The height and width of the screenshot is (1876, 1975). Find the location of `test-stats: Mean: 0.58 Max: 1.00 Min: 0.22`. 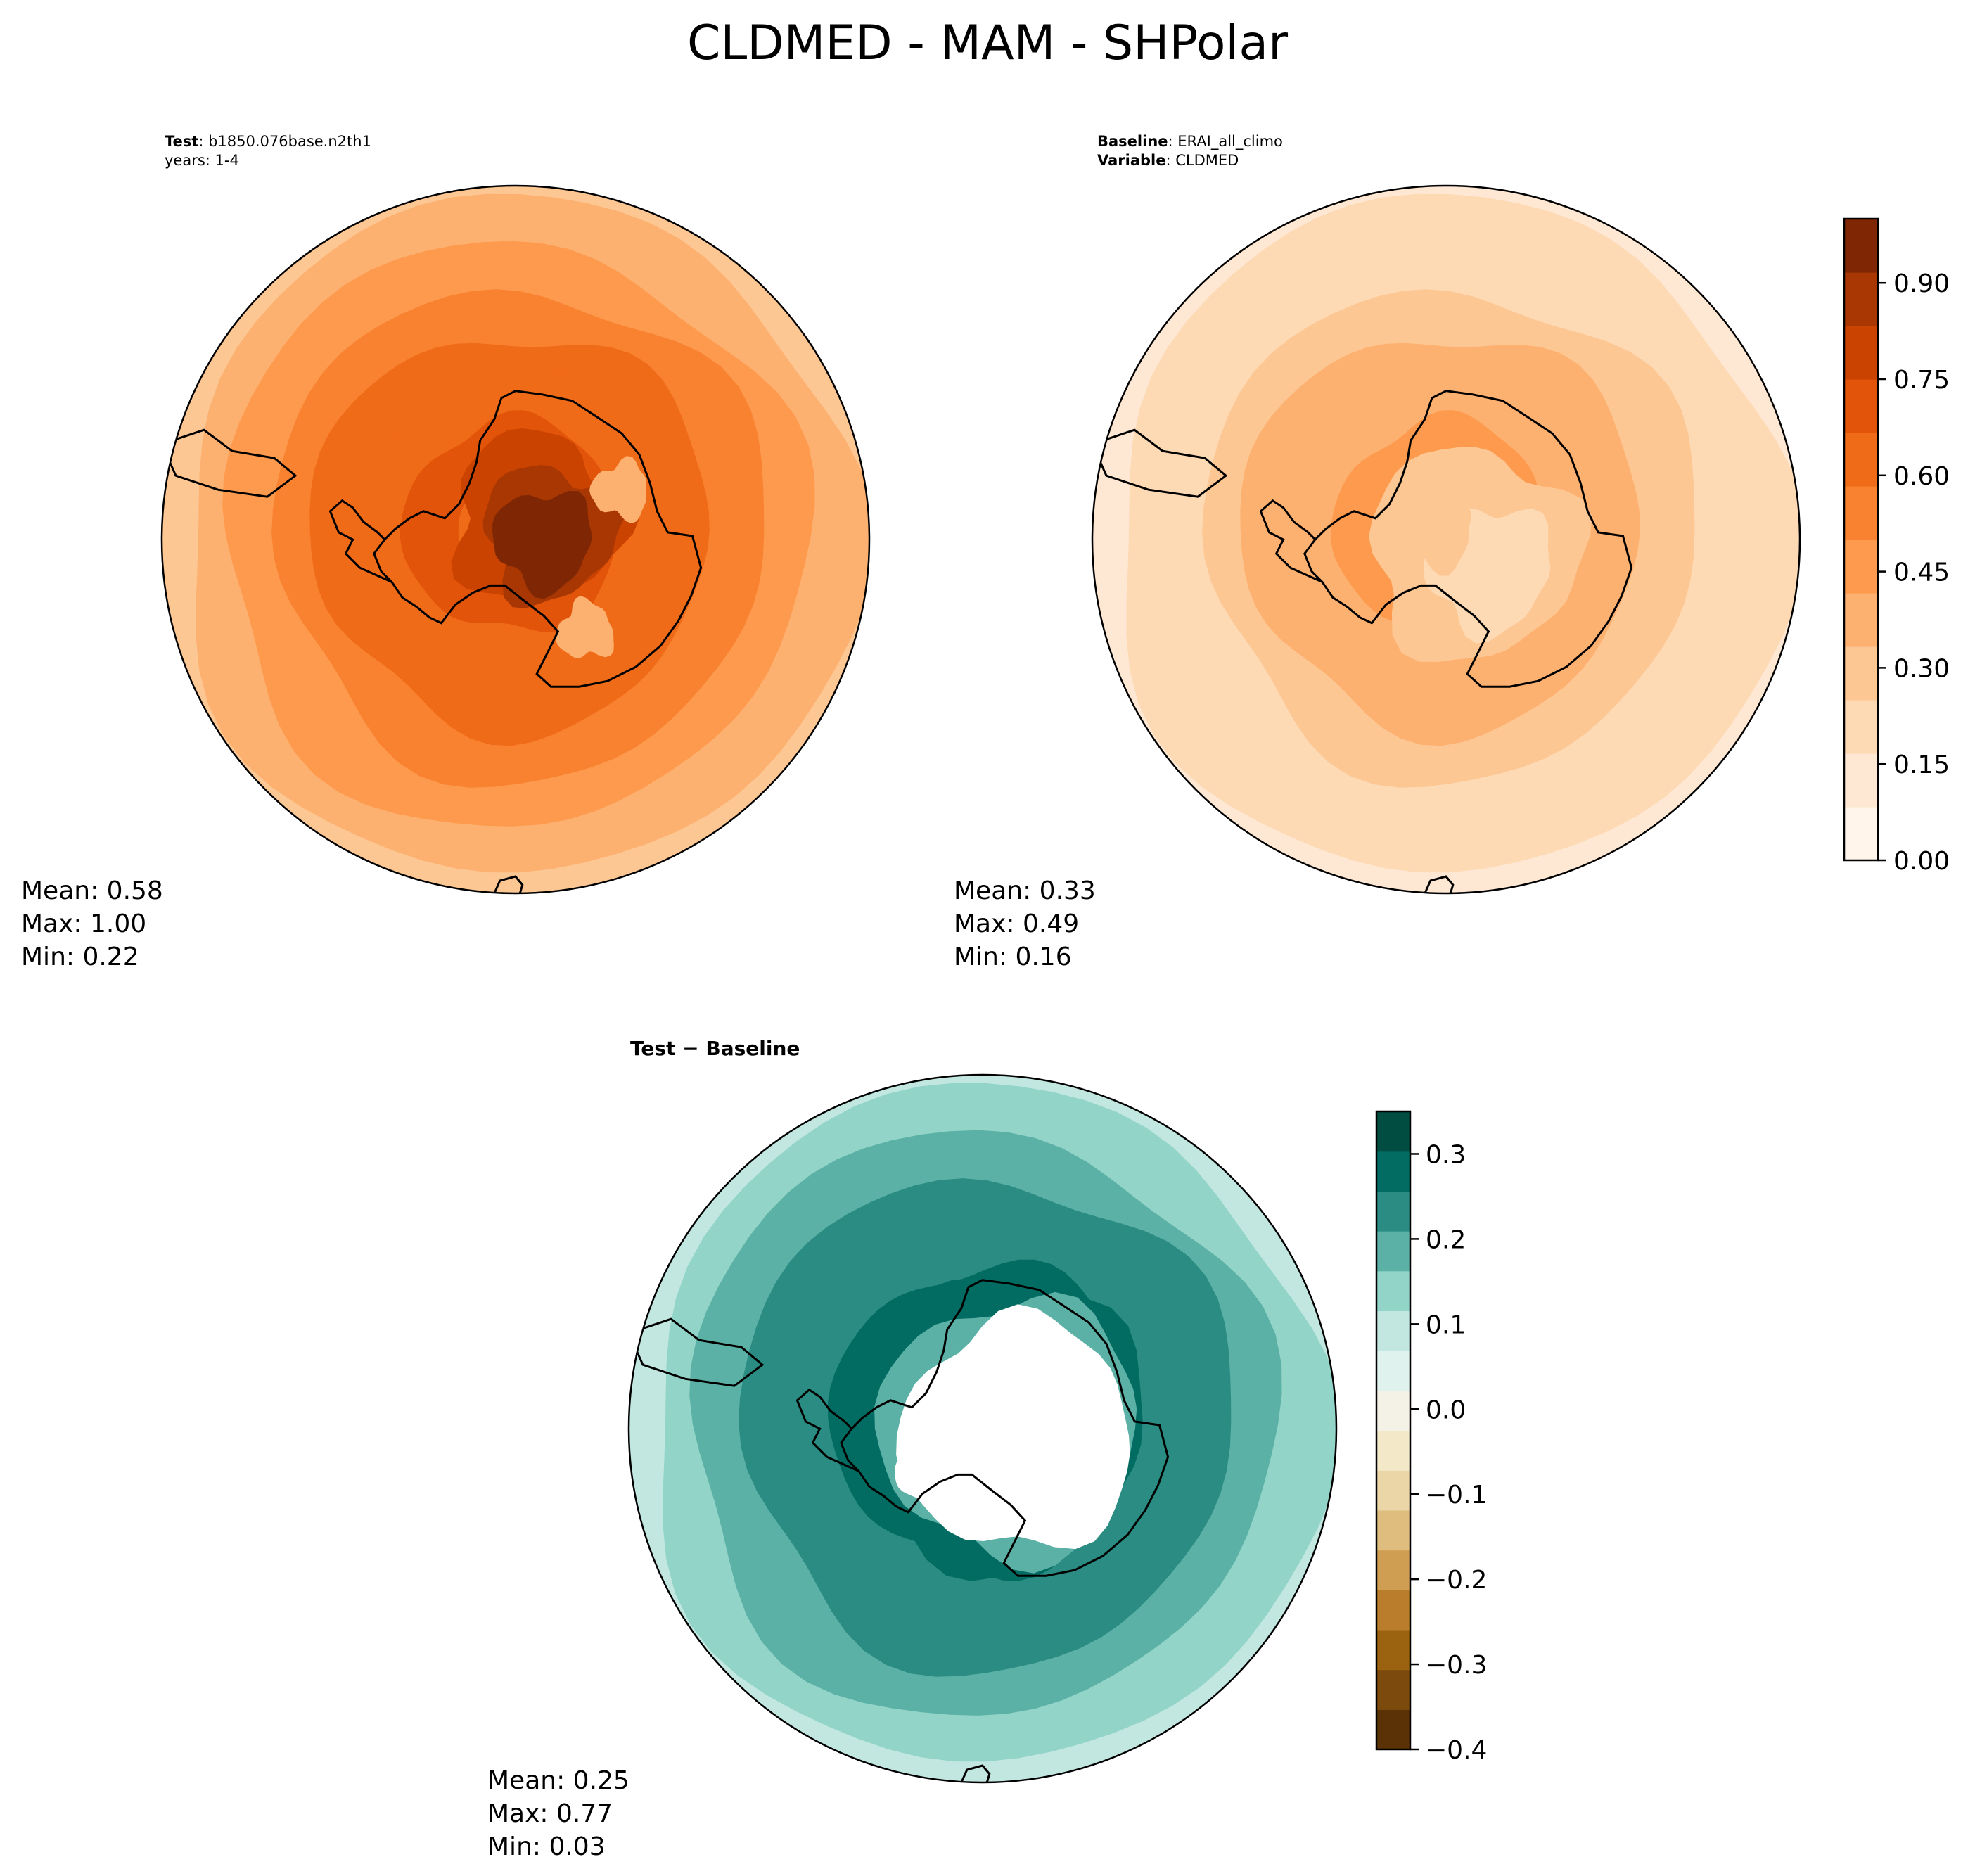

test-stats: Mean: 0.58 Max: 1.00 Min: 0.22 is located at coordinates (92, 924).